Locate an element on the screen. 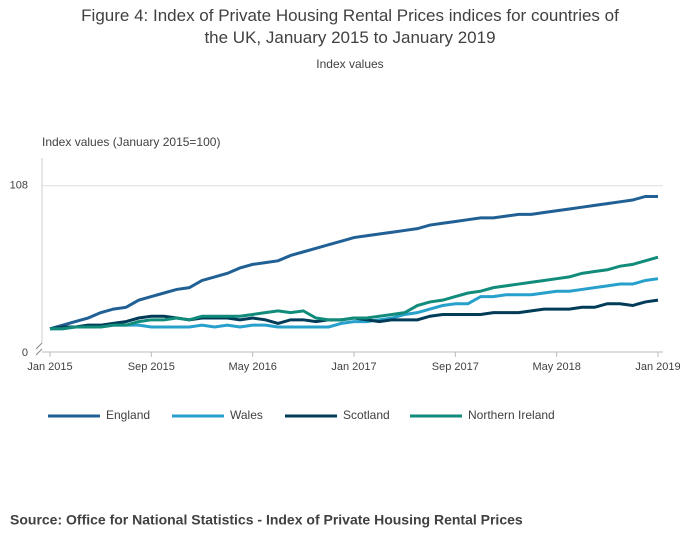 The width and height of the screenshot is (700, 549). axis-break is located at coordinates (39, 349).